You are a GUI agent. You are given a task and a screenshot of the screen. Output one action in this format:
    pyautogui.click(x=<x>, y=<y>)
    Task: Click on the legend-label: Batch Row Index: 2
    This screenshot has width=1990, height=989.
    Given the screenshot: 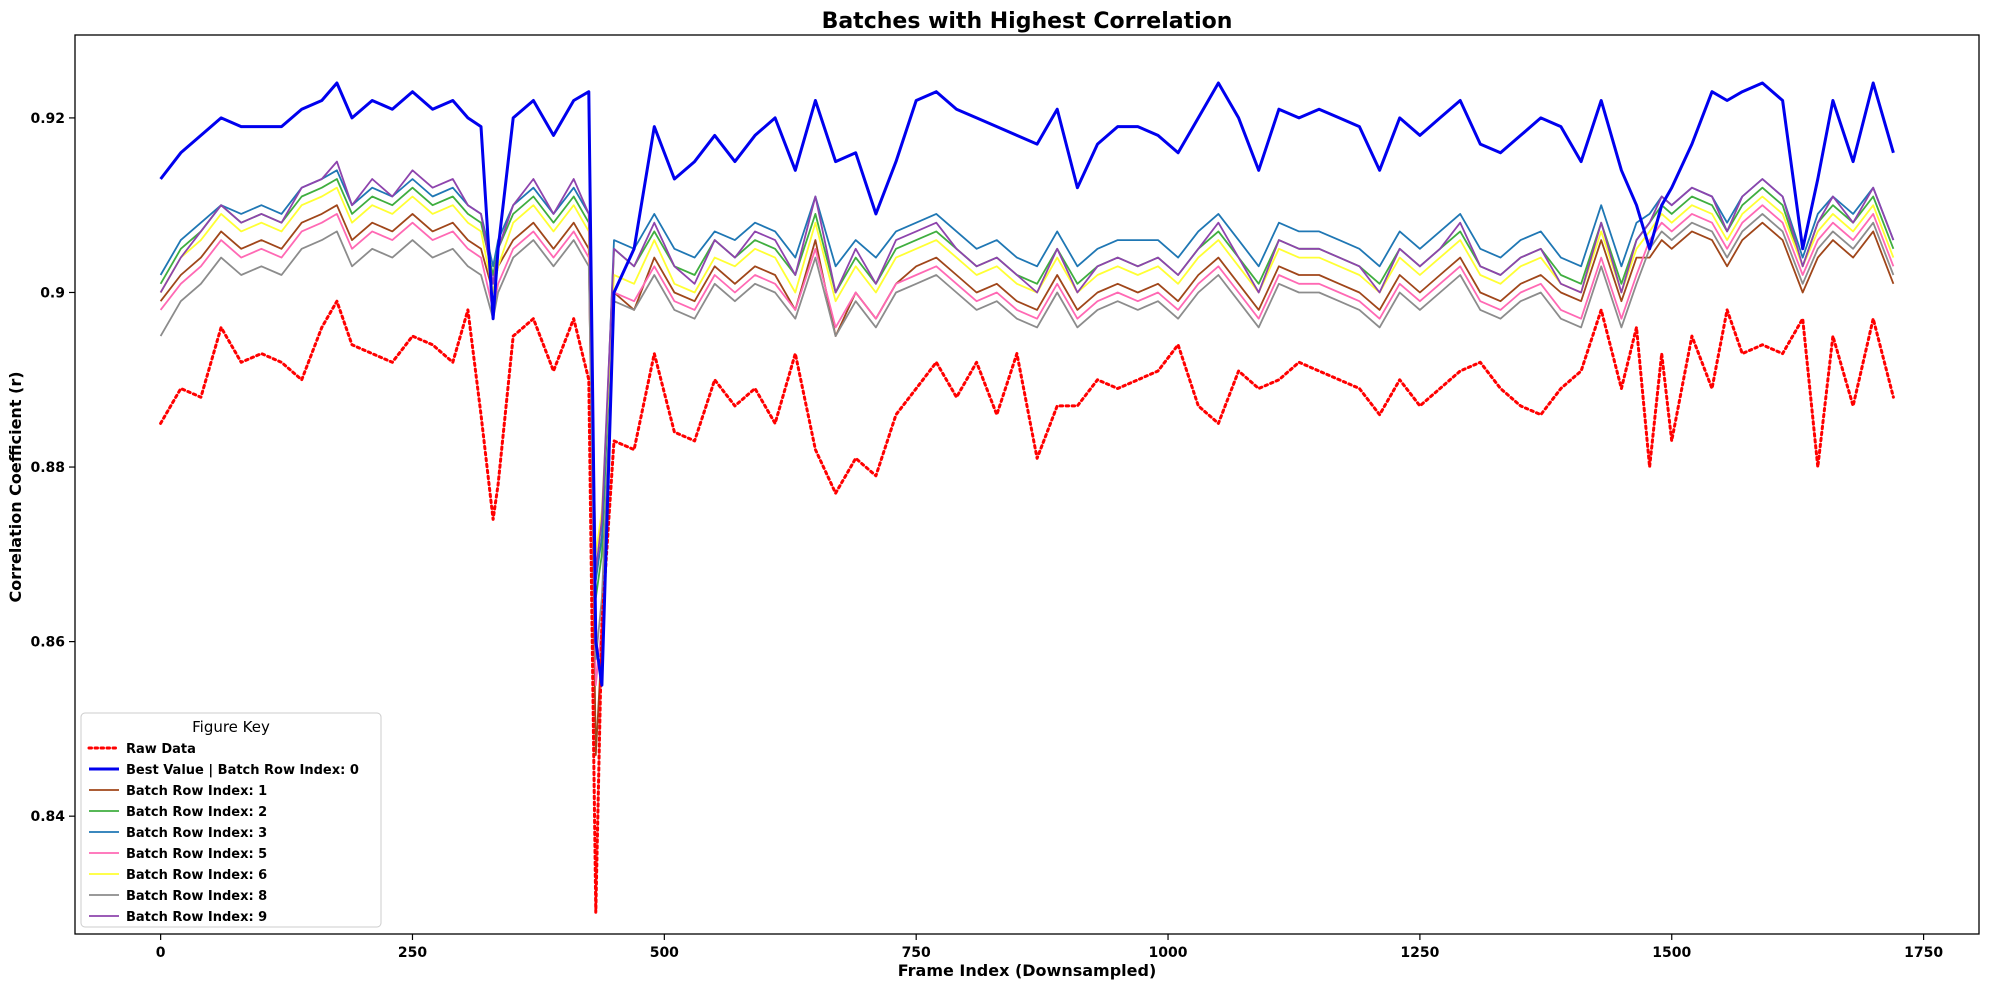 What is the action you would take?
    pyautogui.click(x=196, y=812)
    